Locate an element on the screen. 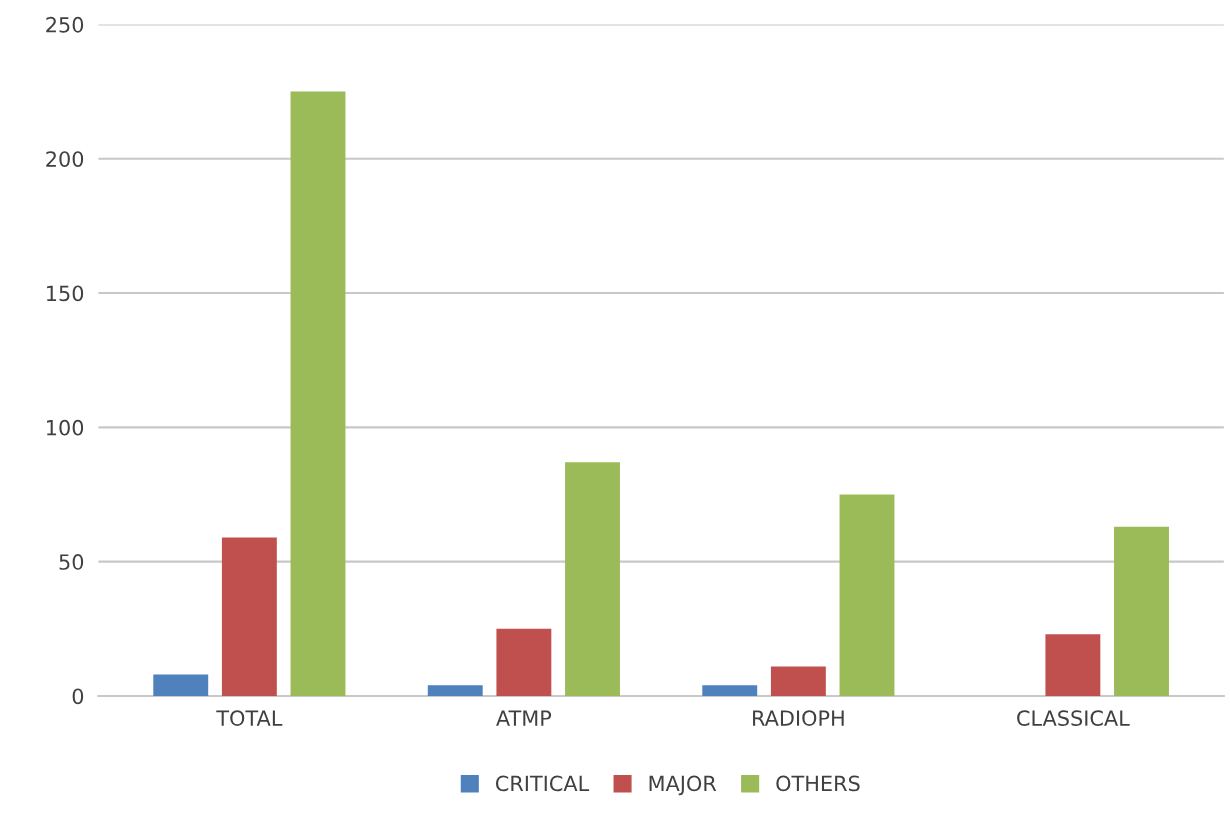  y-tick-label: 50 is located at coordinates (71, 562).